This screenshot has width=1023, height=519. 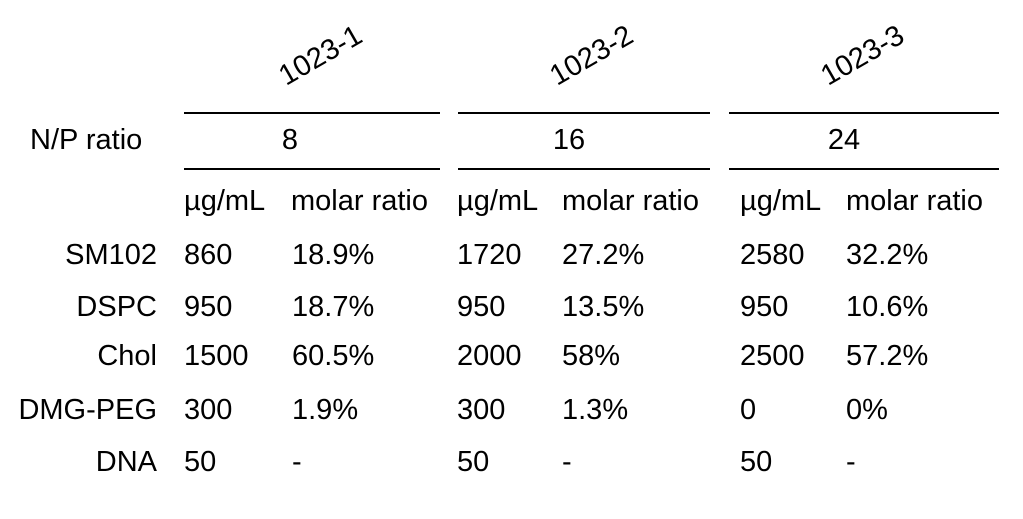 I want to click on group-3-bottom-rule, so click(x=864, y=169).